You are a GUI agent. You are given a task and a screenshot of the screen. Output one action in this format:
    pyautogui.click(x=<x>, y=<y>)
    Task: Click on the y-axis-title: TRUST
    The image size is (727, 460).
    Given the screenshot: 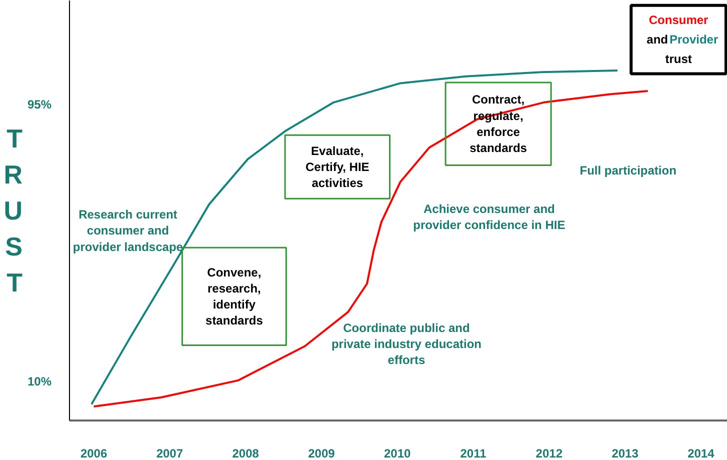 What is the action you would take?
    pyautogui.click(x=13, y=211)
    